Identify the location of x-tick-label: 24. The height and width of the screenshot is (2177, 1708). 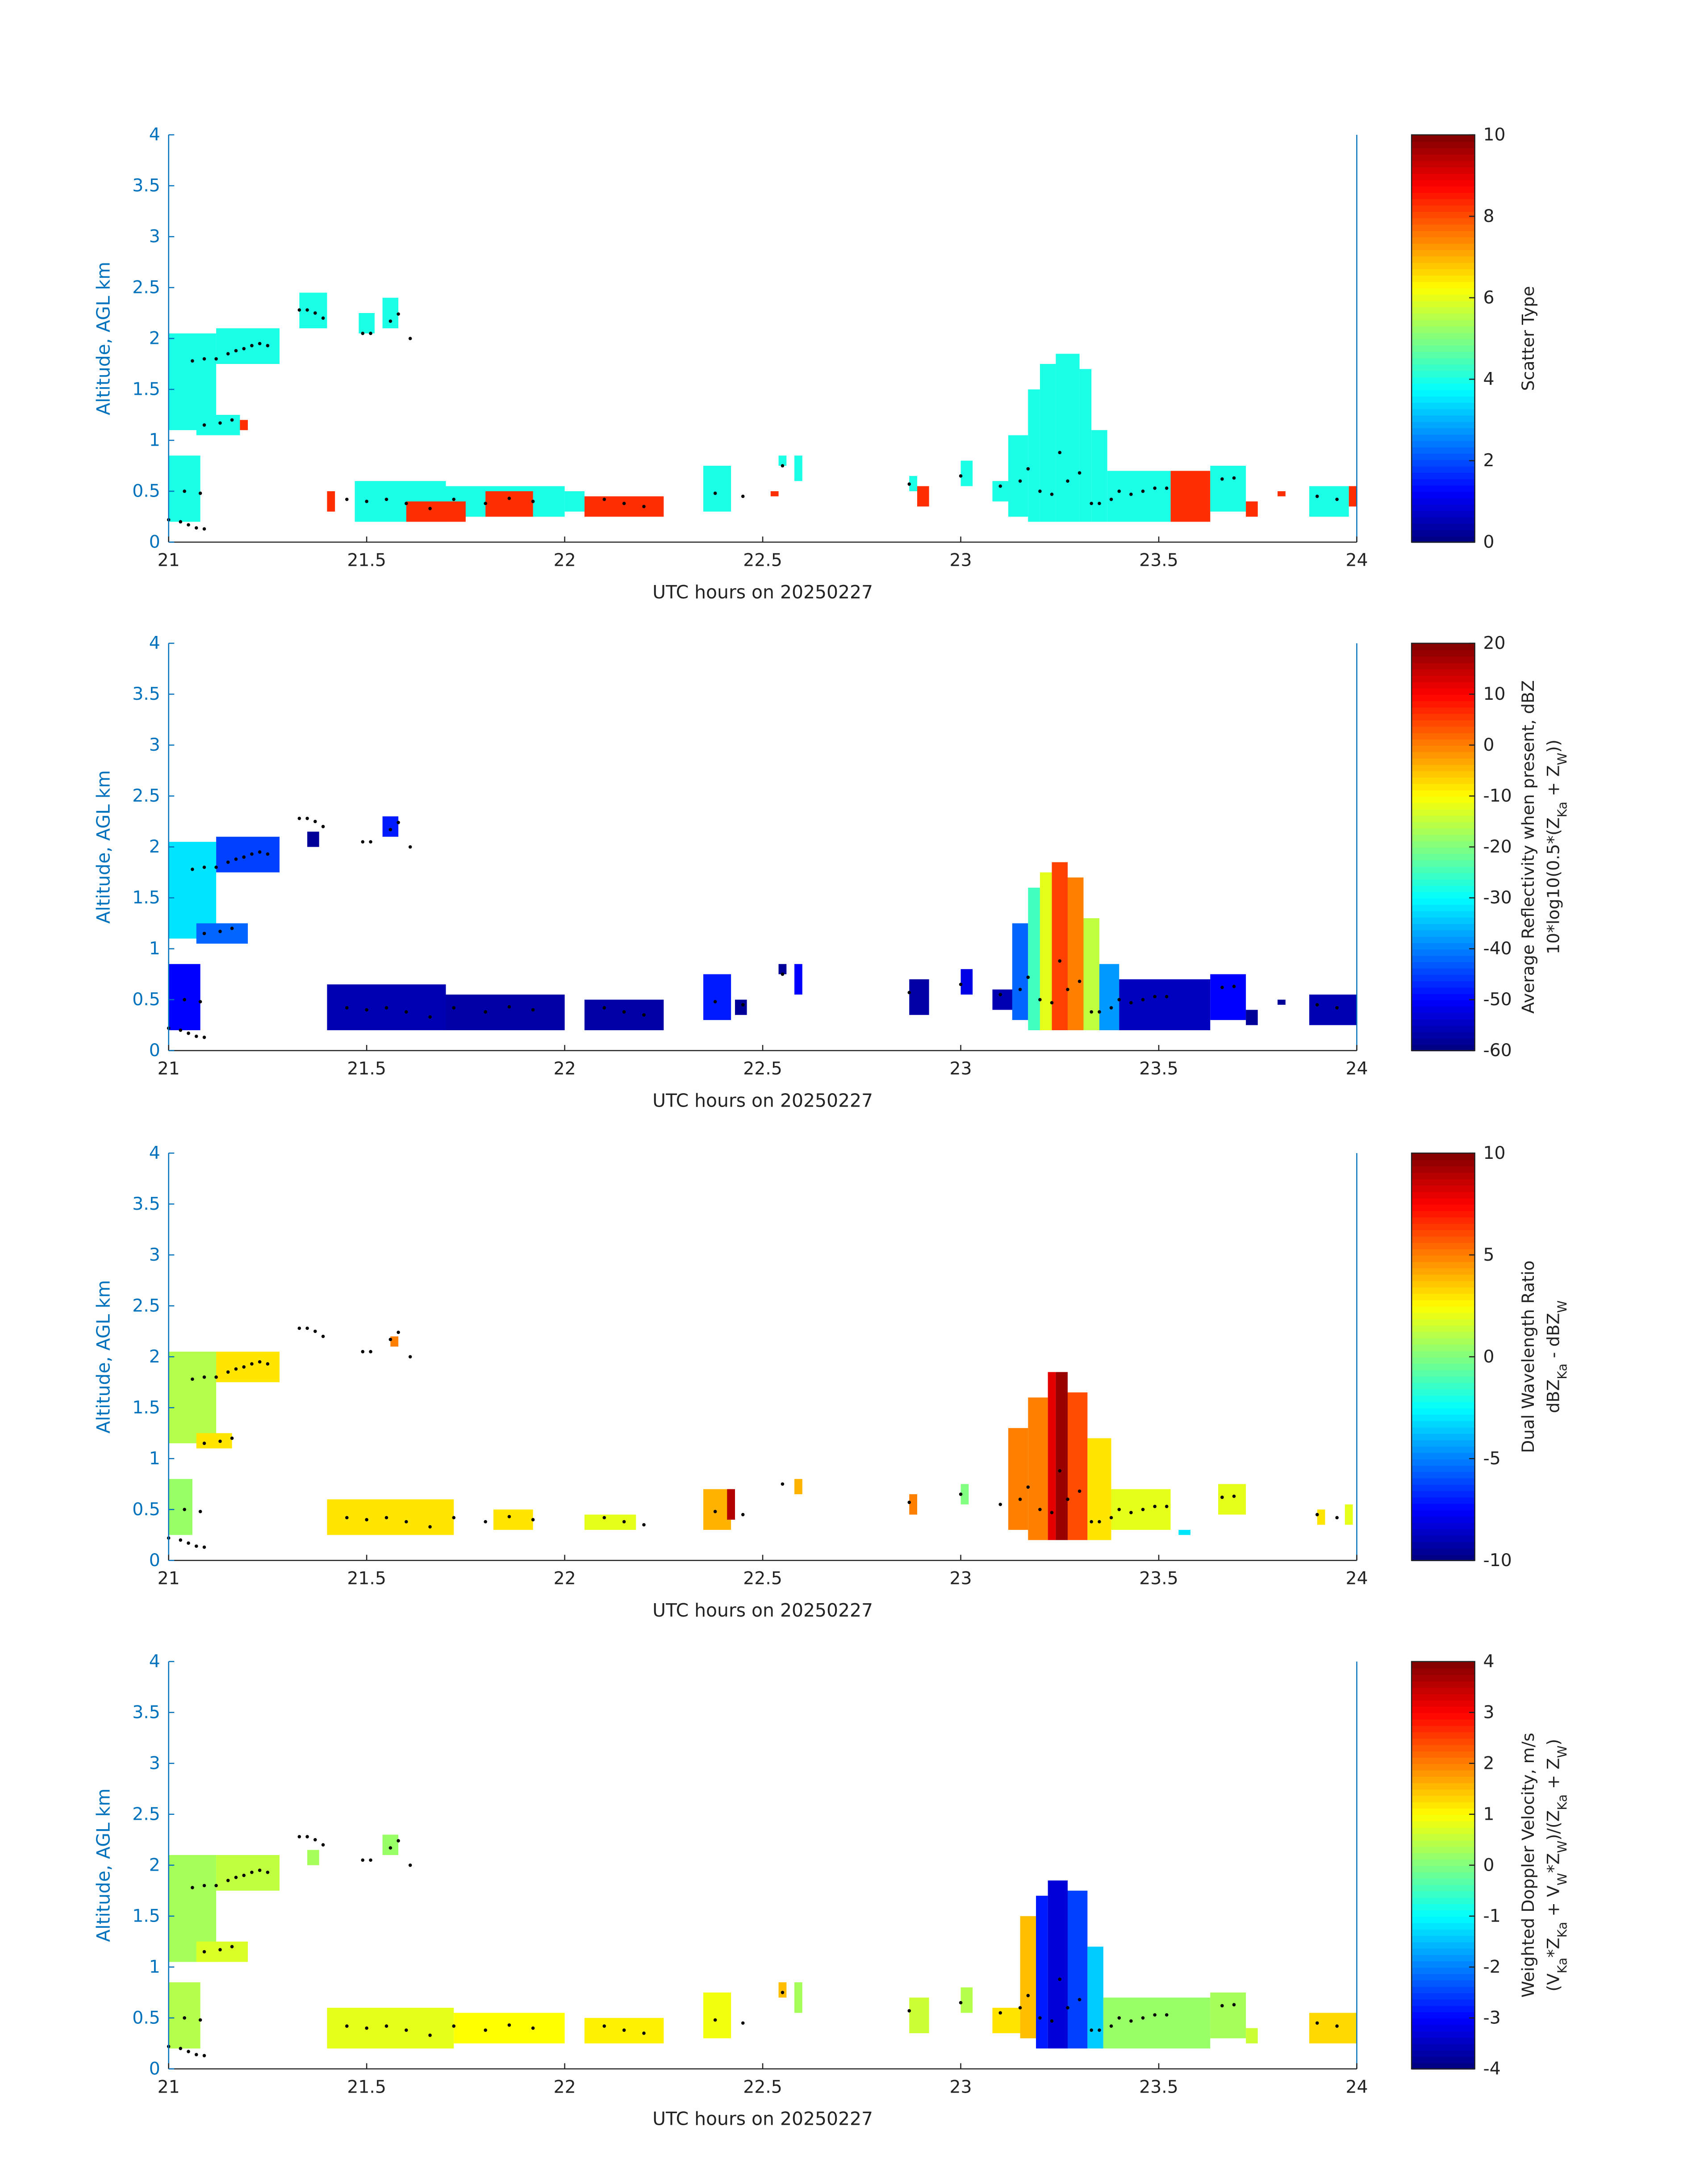
(1356, 560).